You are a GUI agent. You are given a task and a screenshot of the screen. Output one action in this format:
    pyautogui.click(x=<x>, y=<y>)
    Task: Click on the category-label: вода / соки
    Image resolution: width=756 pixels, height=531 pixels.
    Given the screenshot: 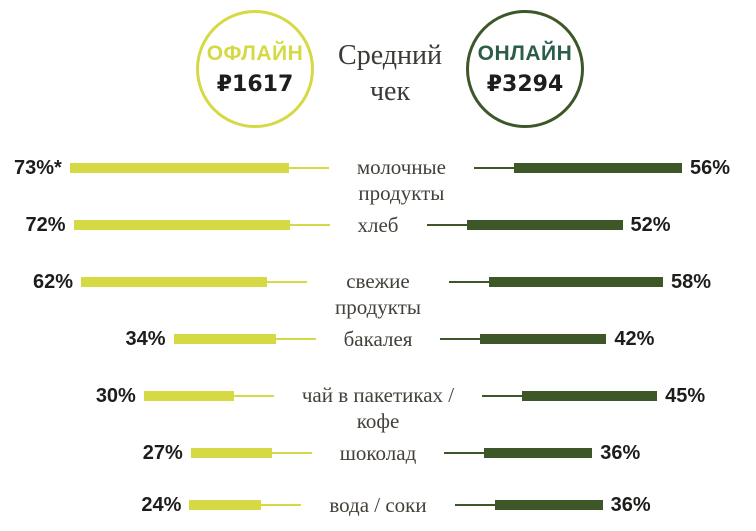 What is the action you would take?
    pyautogui.click(x=378, y=505)
    